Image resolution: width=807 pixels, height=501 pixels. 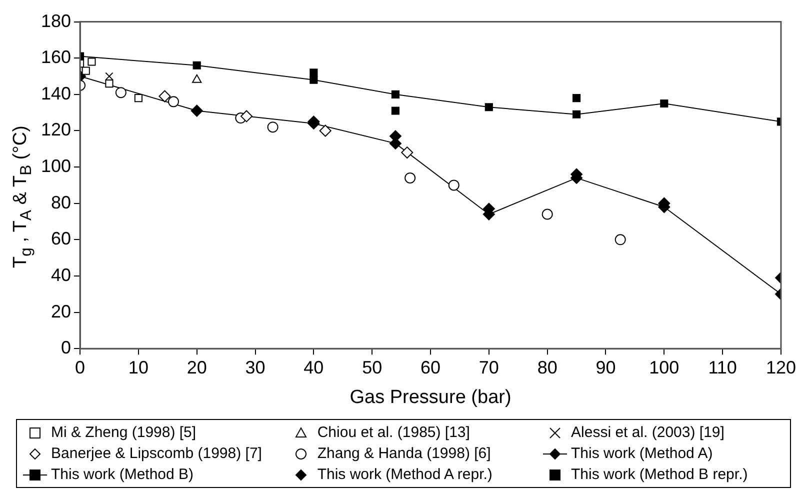 What do you see at coordinates (314, 367) in the screenshot?
I see `x-tick-label: 40` at bounding box center [314, 367].